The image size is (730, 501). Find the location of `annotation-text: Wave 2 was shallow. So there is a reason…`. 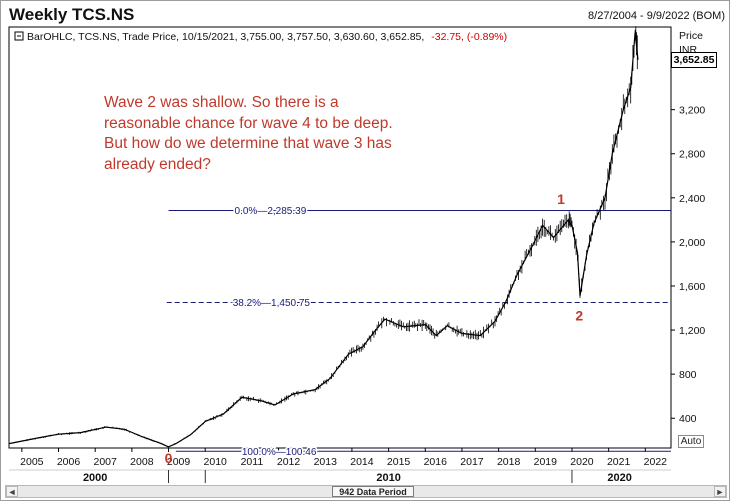

annotation-text: Wave 2 was shallow. So there is a reason… is located at coordinates (248, 133).